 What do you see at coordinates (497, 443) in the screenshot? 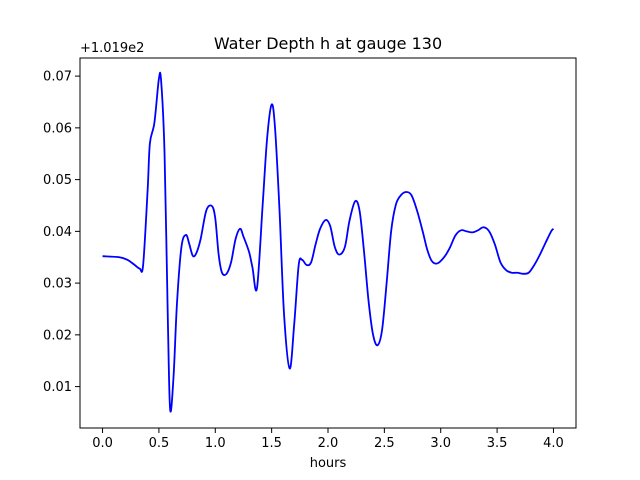
I see `x-tick-label: 3.5` at bounding box center [497, 443].